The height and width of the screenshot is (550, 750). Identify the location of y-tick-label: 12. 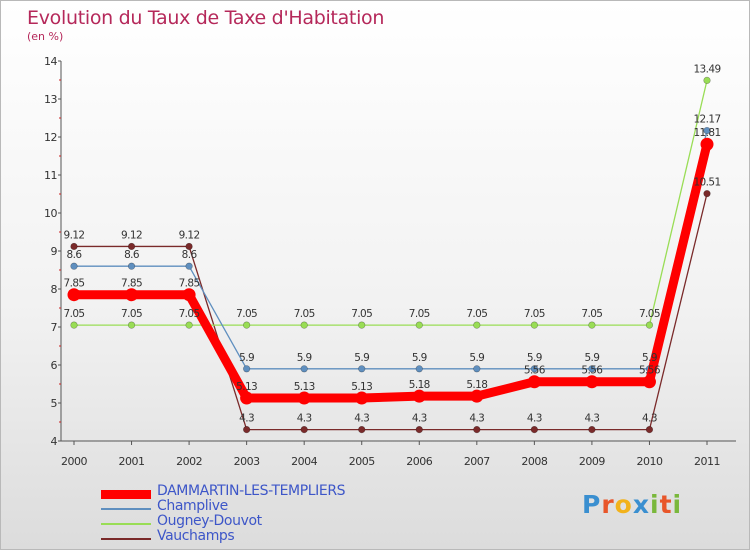
(50, 137).